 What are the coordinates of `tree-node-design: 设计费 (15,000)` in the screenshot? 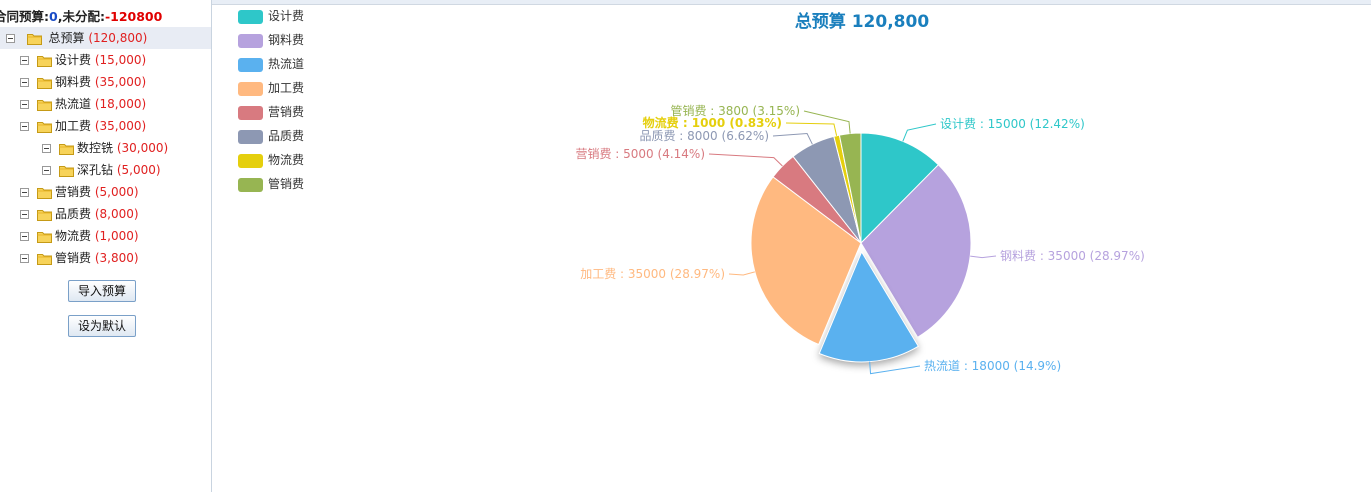 It's located at (83, 60).